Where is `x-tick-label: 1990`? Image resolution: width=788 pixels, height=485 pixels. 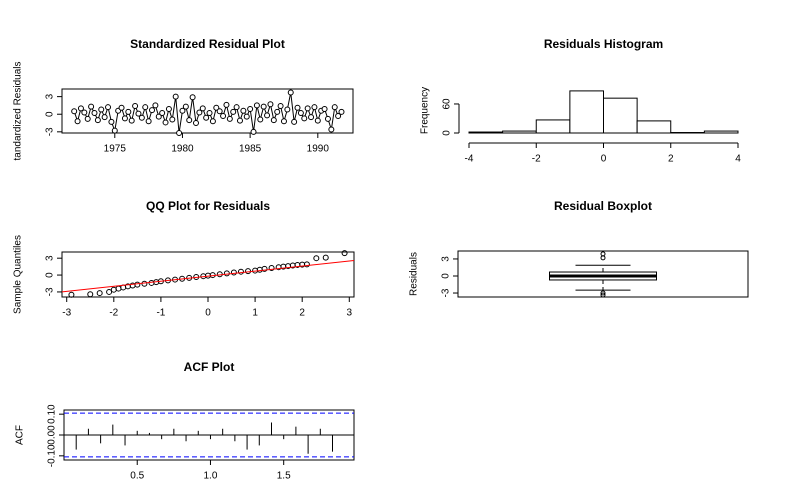
x-tick-label: 1990 is located at coordinates (318, 149).